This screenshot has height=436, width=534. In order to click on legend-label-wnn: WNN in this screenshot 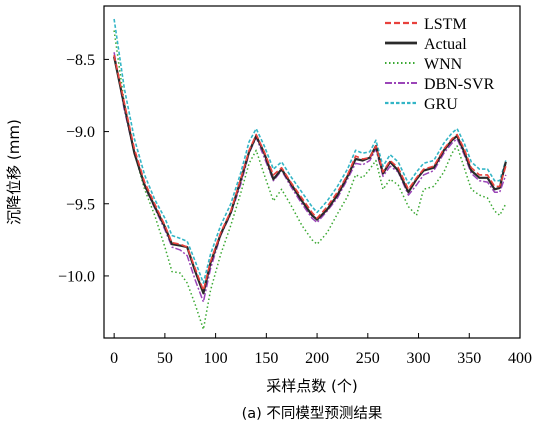, I will do `click(443, 64)`.